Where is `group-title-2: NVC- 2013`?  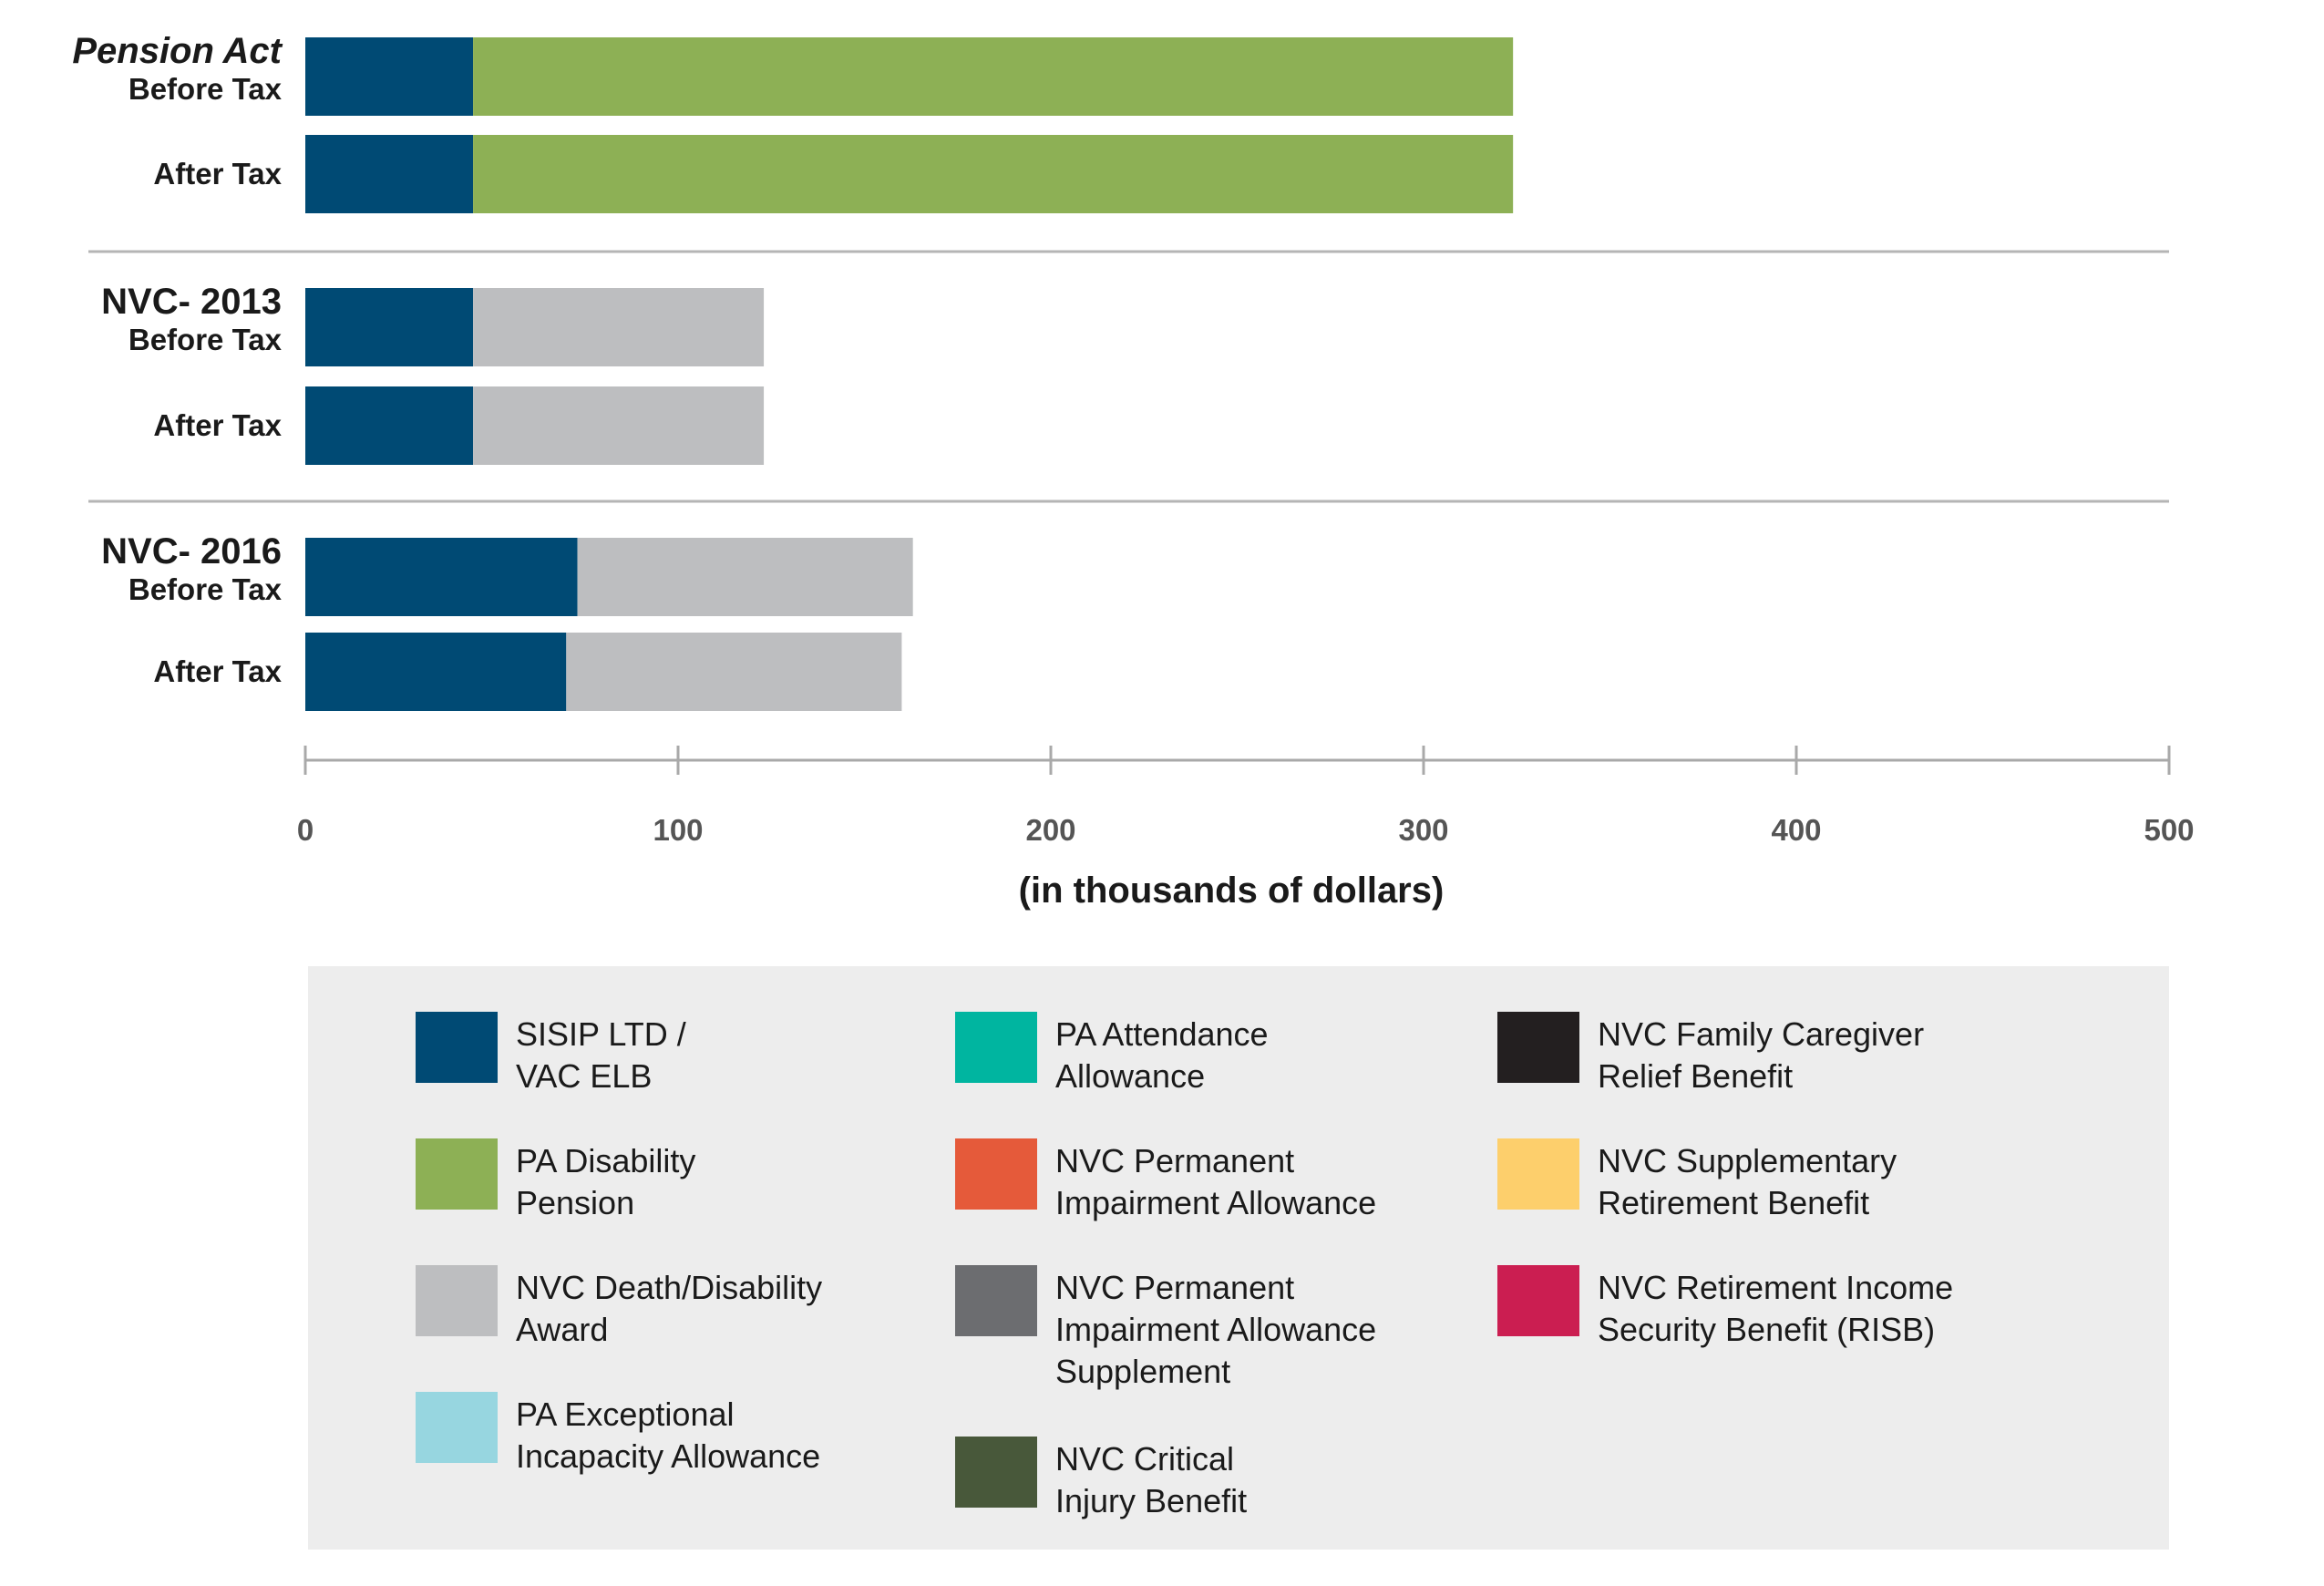 group-title-2: NVC- 2013 is located at coordinates (191, 302).